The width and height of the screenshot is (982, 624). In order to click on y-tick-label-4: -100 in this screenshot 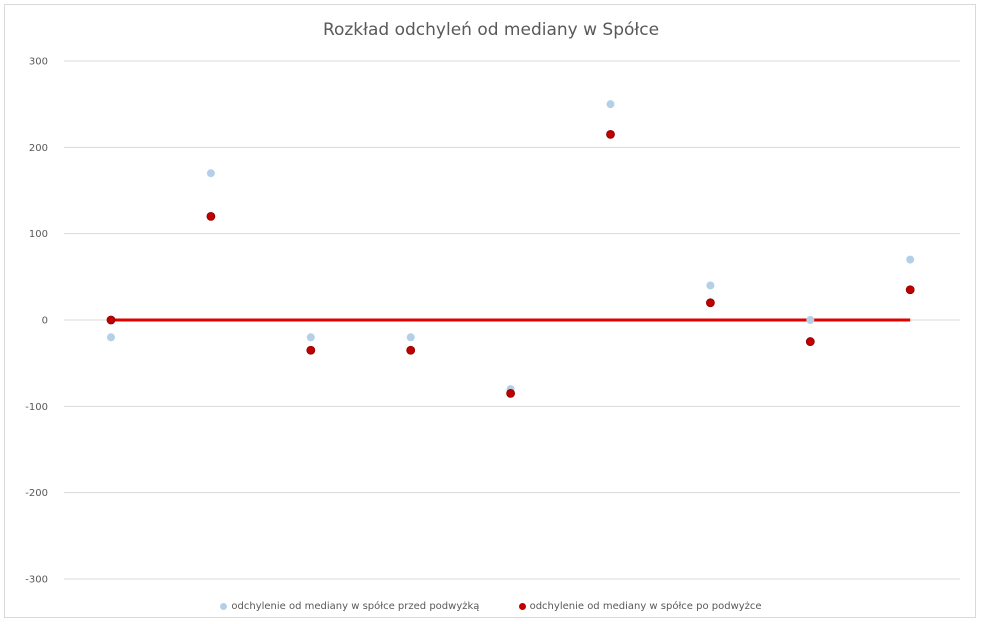, I will do `click(36, 407)`.